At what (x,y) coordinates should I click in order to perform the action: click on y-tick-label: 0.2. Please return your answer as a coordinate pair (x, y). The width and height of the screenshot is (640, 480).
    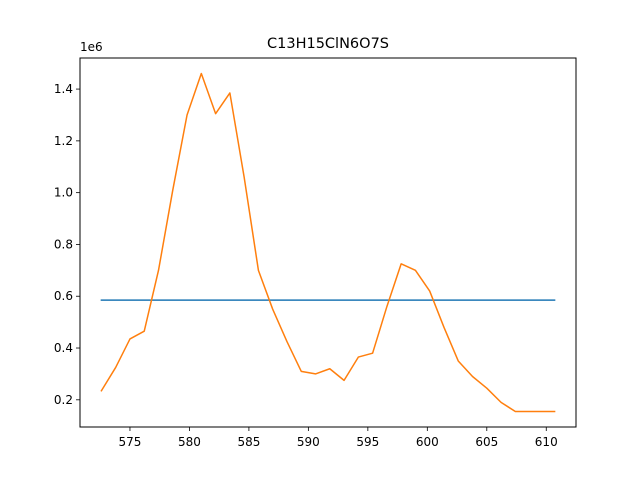
    Looking at the image, I should click on (63, 400).